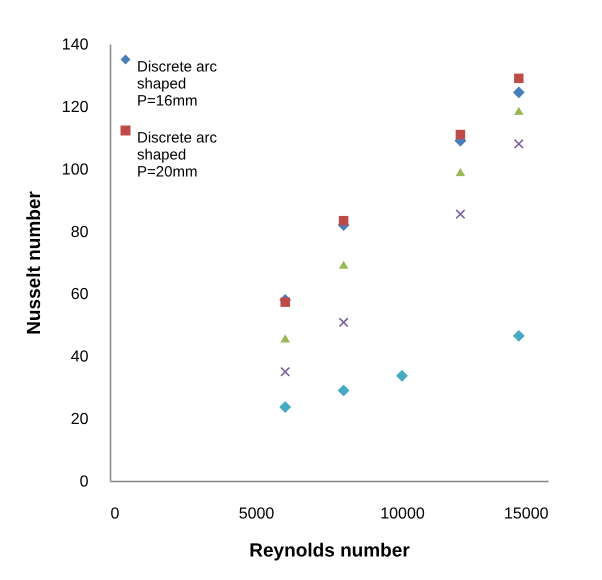 The width and height of the screenshot is (602, 580). What do you see at coordinates (256, 514) in the screenshot?
I see `x-tick-label: 5000` at bounding box center [256, 514].